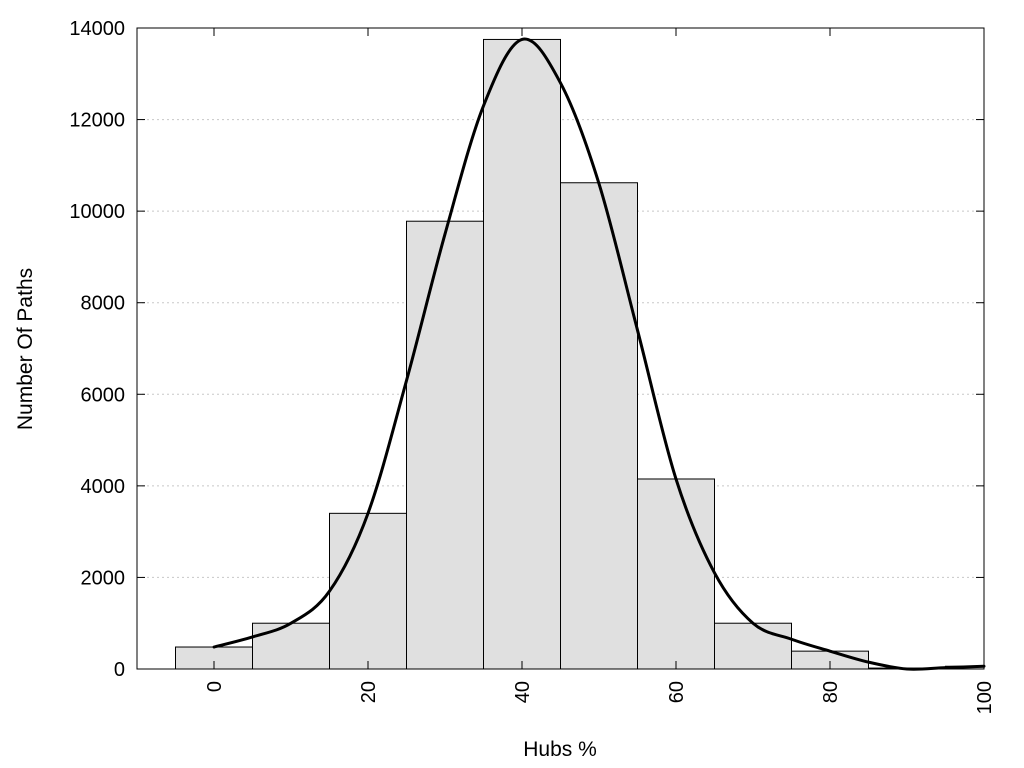  I want to click on x-tick-label-80: 80, so click(831, 692).